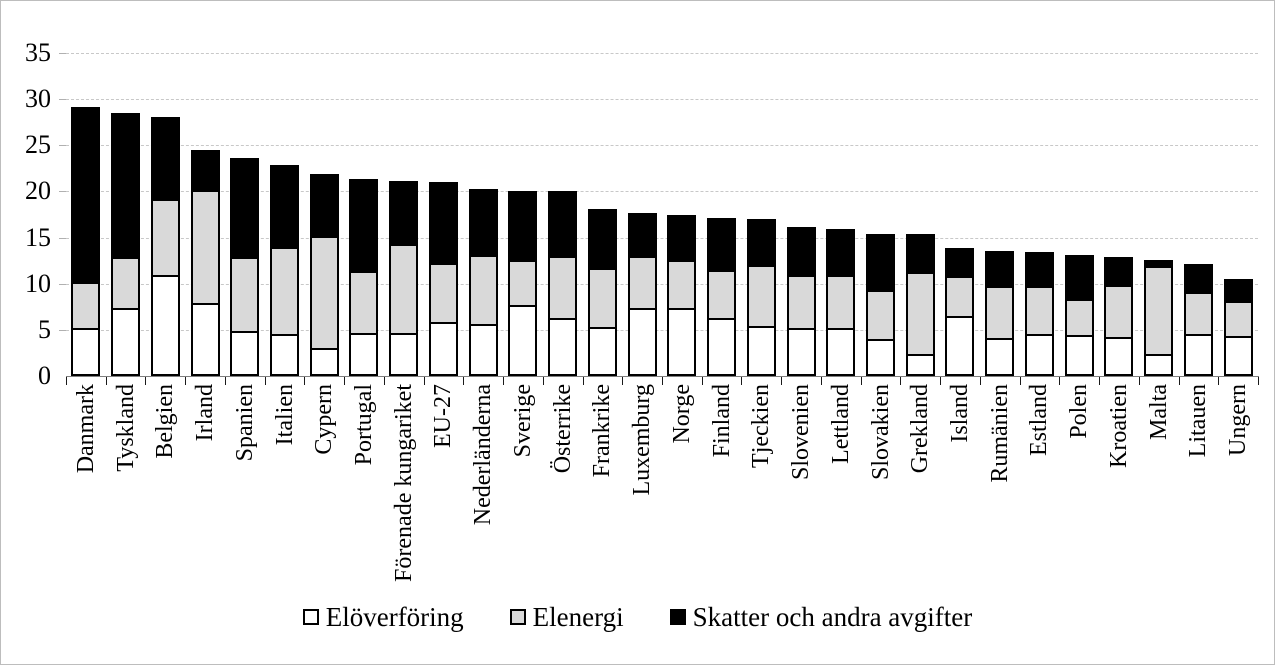  Describe the element at coordinates (245, 353) in the screenshot. I see `bar-segment-Elöverföring-Spanien` at that location.